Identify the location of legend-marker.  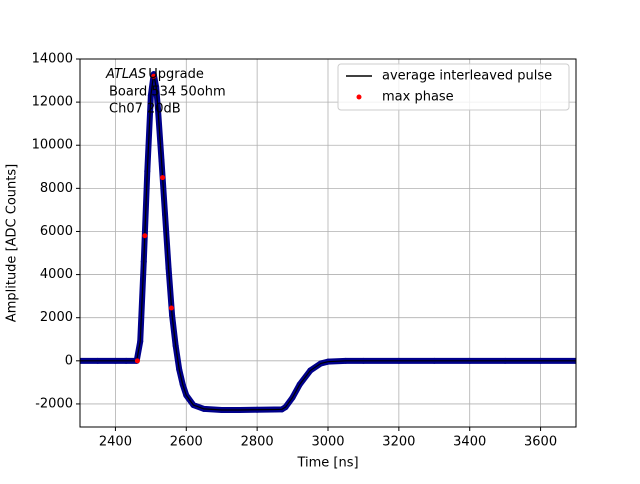
(359, 97).